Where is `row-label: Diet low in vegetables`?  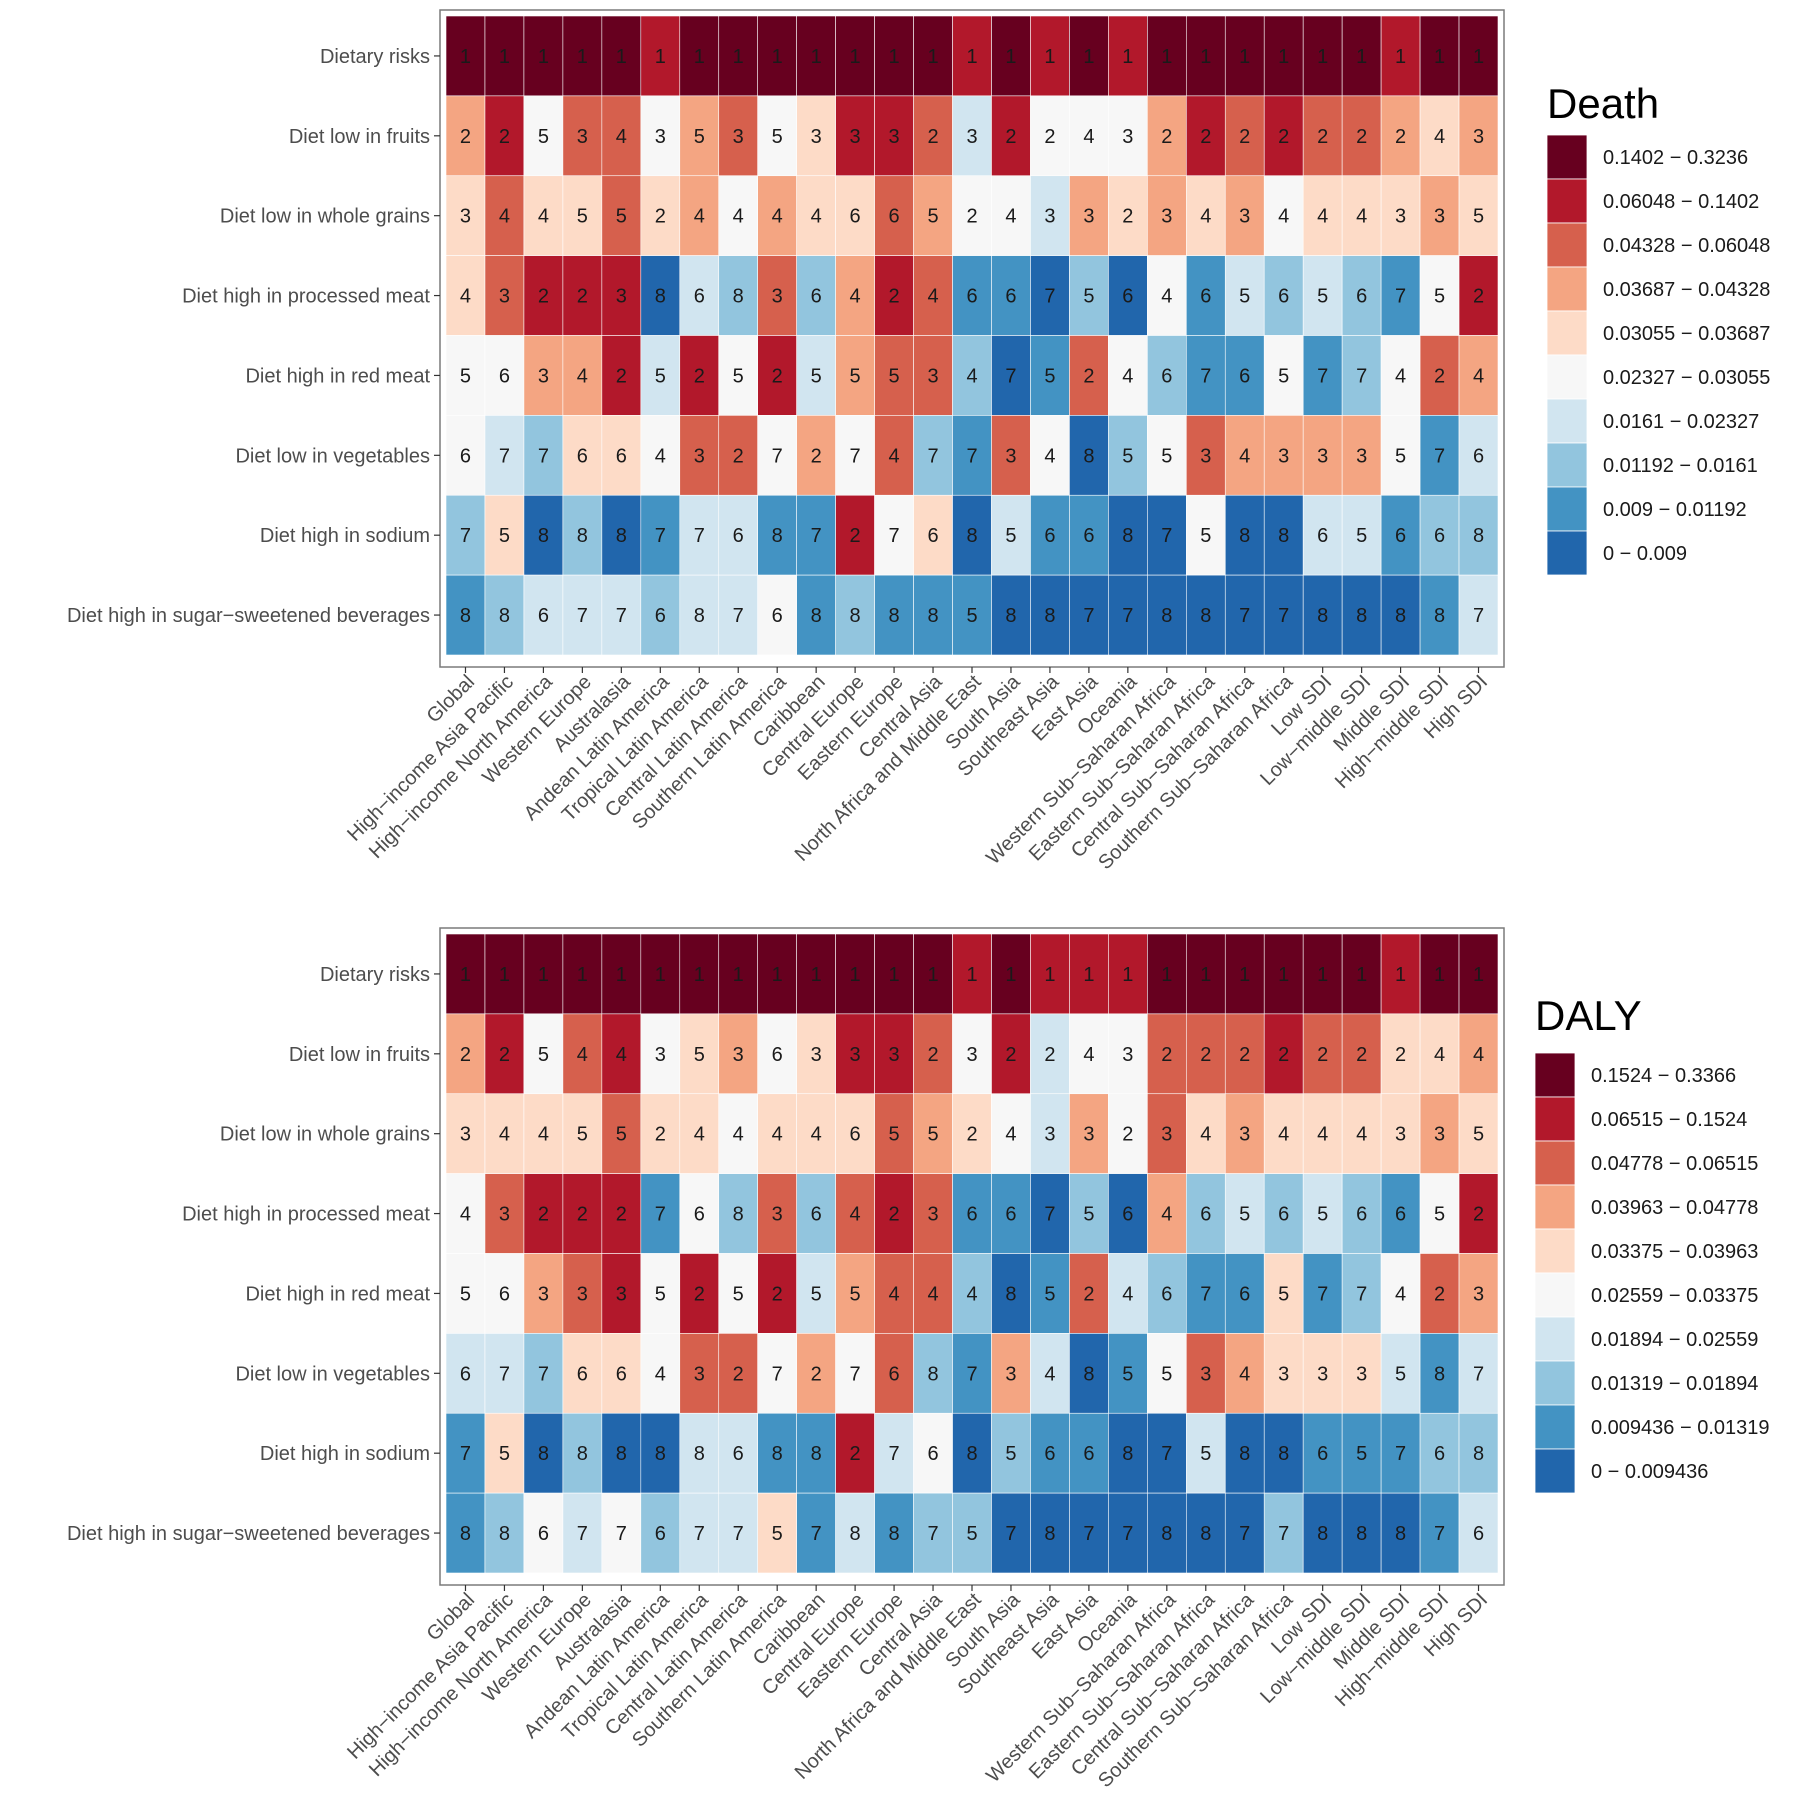
row-label: Diet low in vegetables is located at coordinates (332, 1374).